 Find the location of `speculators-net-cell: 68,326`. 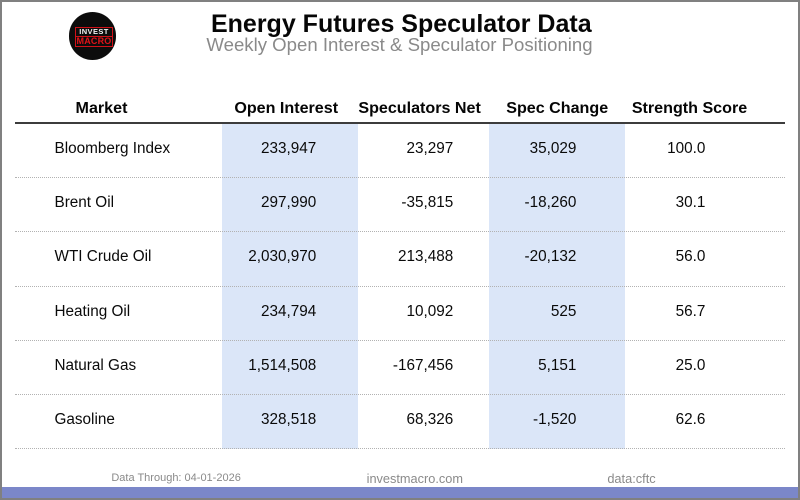

speculators-net-cell: 68,326 is located at coordinates (430, 419).